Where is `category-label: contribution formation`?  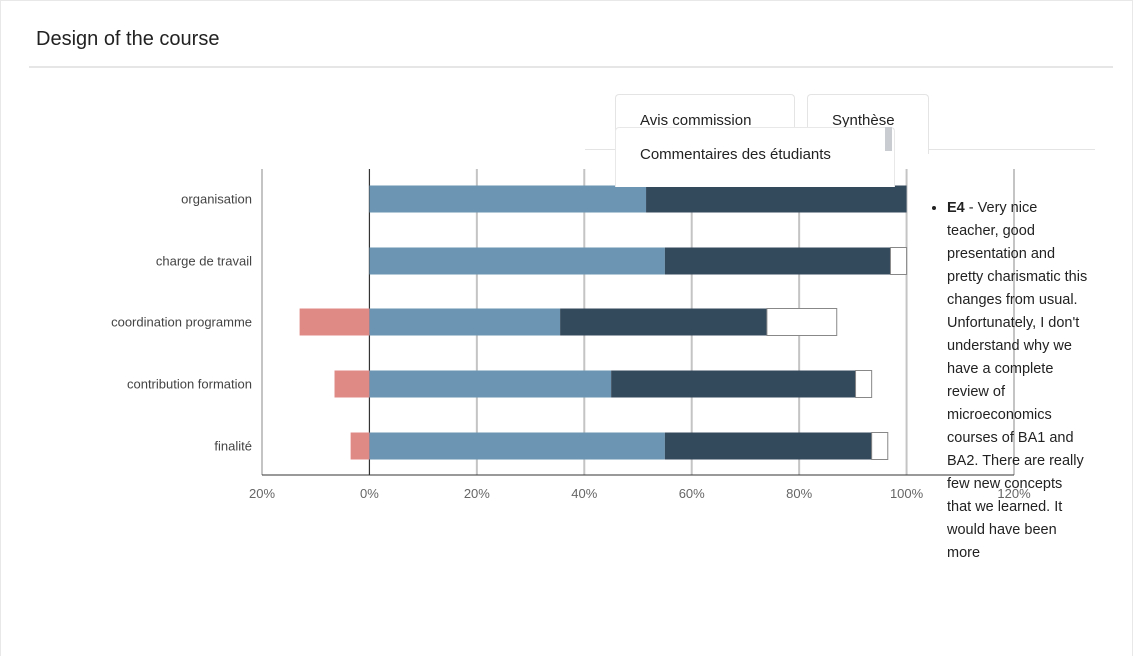 category-label: contribution formation is located at coordinates (189, 384).